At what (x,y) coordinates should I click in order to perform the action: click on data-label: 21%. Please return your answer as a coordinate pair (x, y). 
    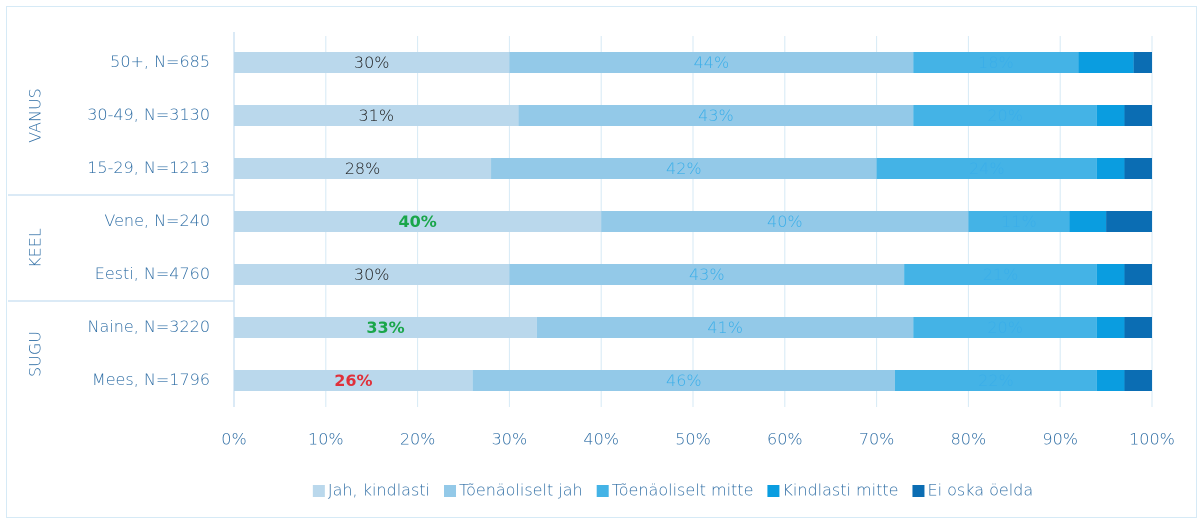
    Looking at the image, I should click on (1001, 274).